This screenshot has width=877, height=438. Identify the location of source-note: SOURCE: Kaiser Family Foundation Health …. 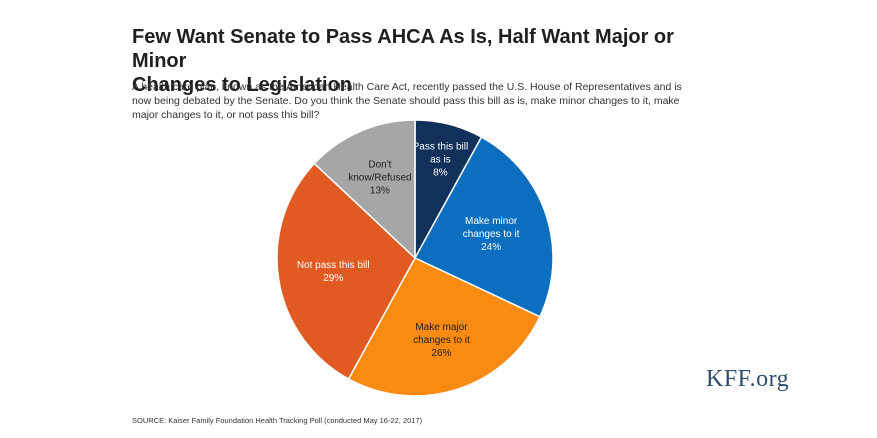
(277, 420).